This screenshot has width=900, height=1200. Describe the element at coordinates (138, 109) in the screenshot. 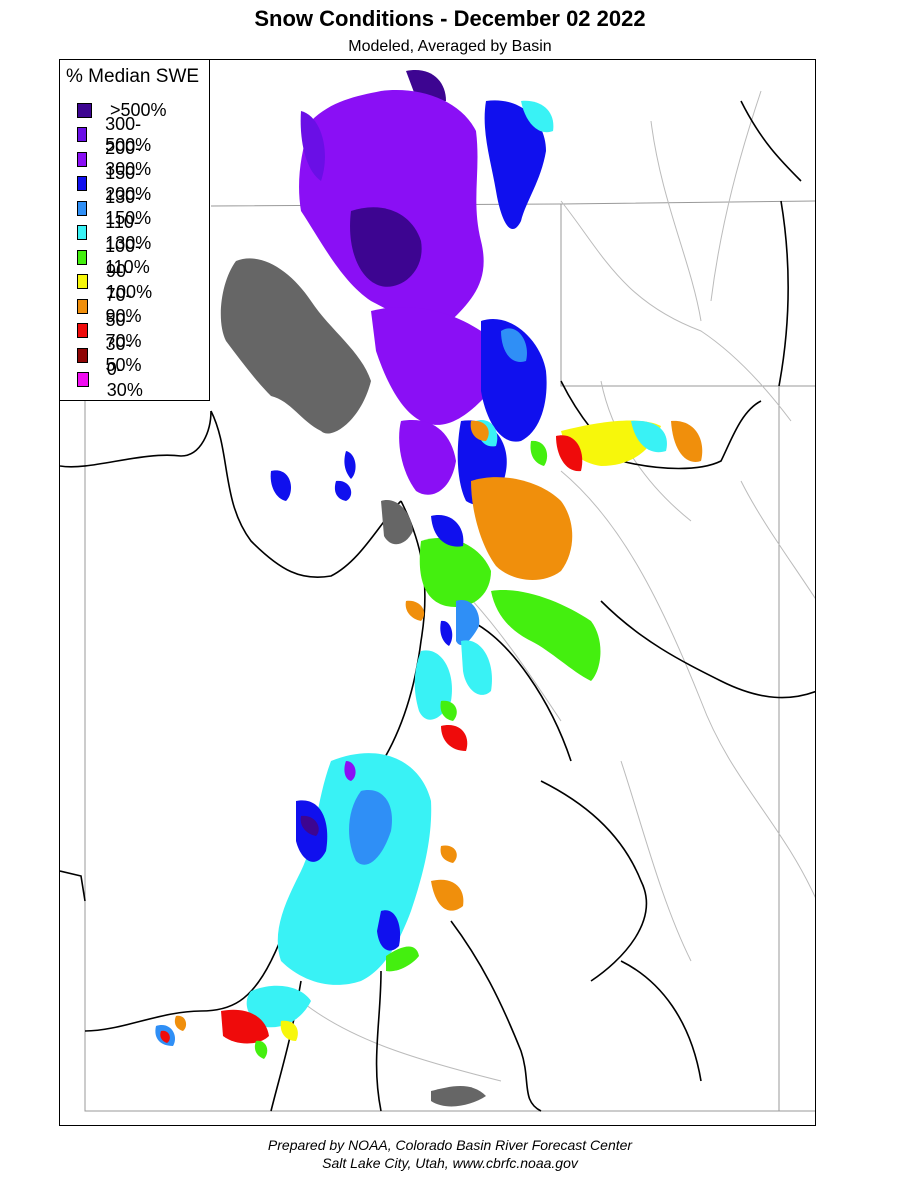

I see `legend-label: >500%` at that location.